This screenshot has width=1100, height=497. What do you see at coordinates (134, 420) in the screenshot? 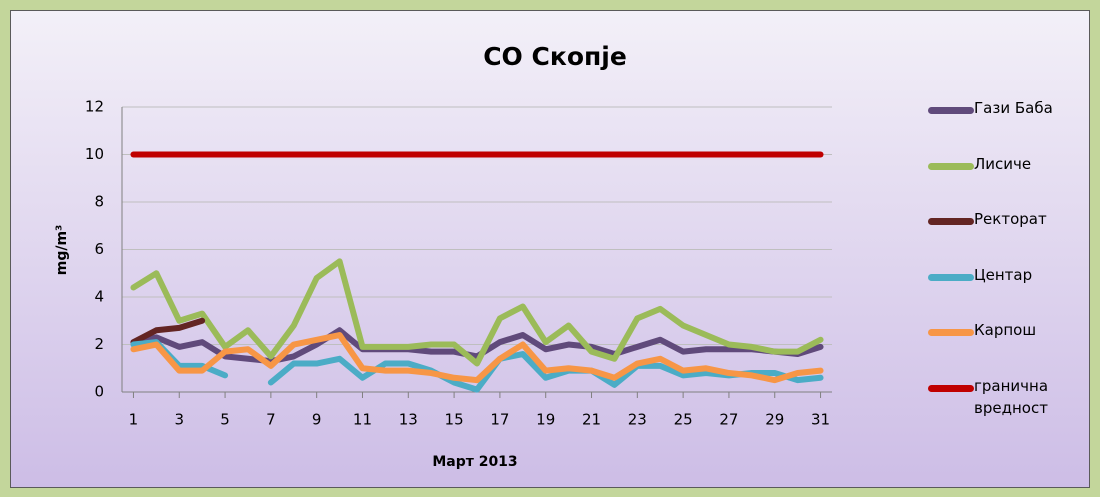
I see `x-tick-label: 1` at bounding box center [134, 420].